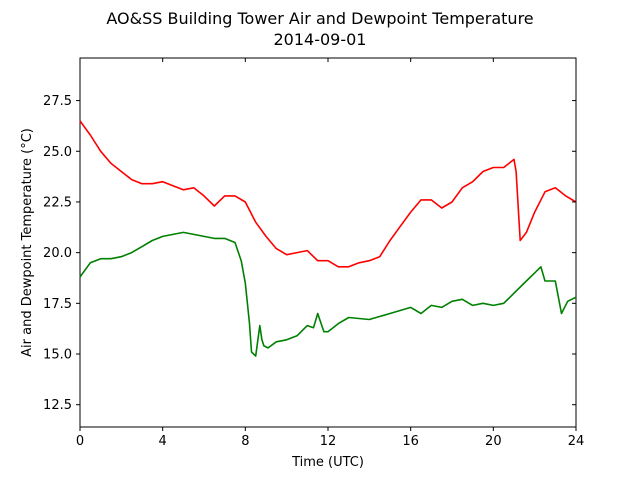 This screenshot has height=480, width=640. What do you see at coordinates (410, 441) in the screenshot?
I see `x-tick-label: 16` at bounding box center [410, 441].